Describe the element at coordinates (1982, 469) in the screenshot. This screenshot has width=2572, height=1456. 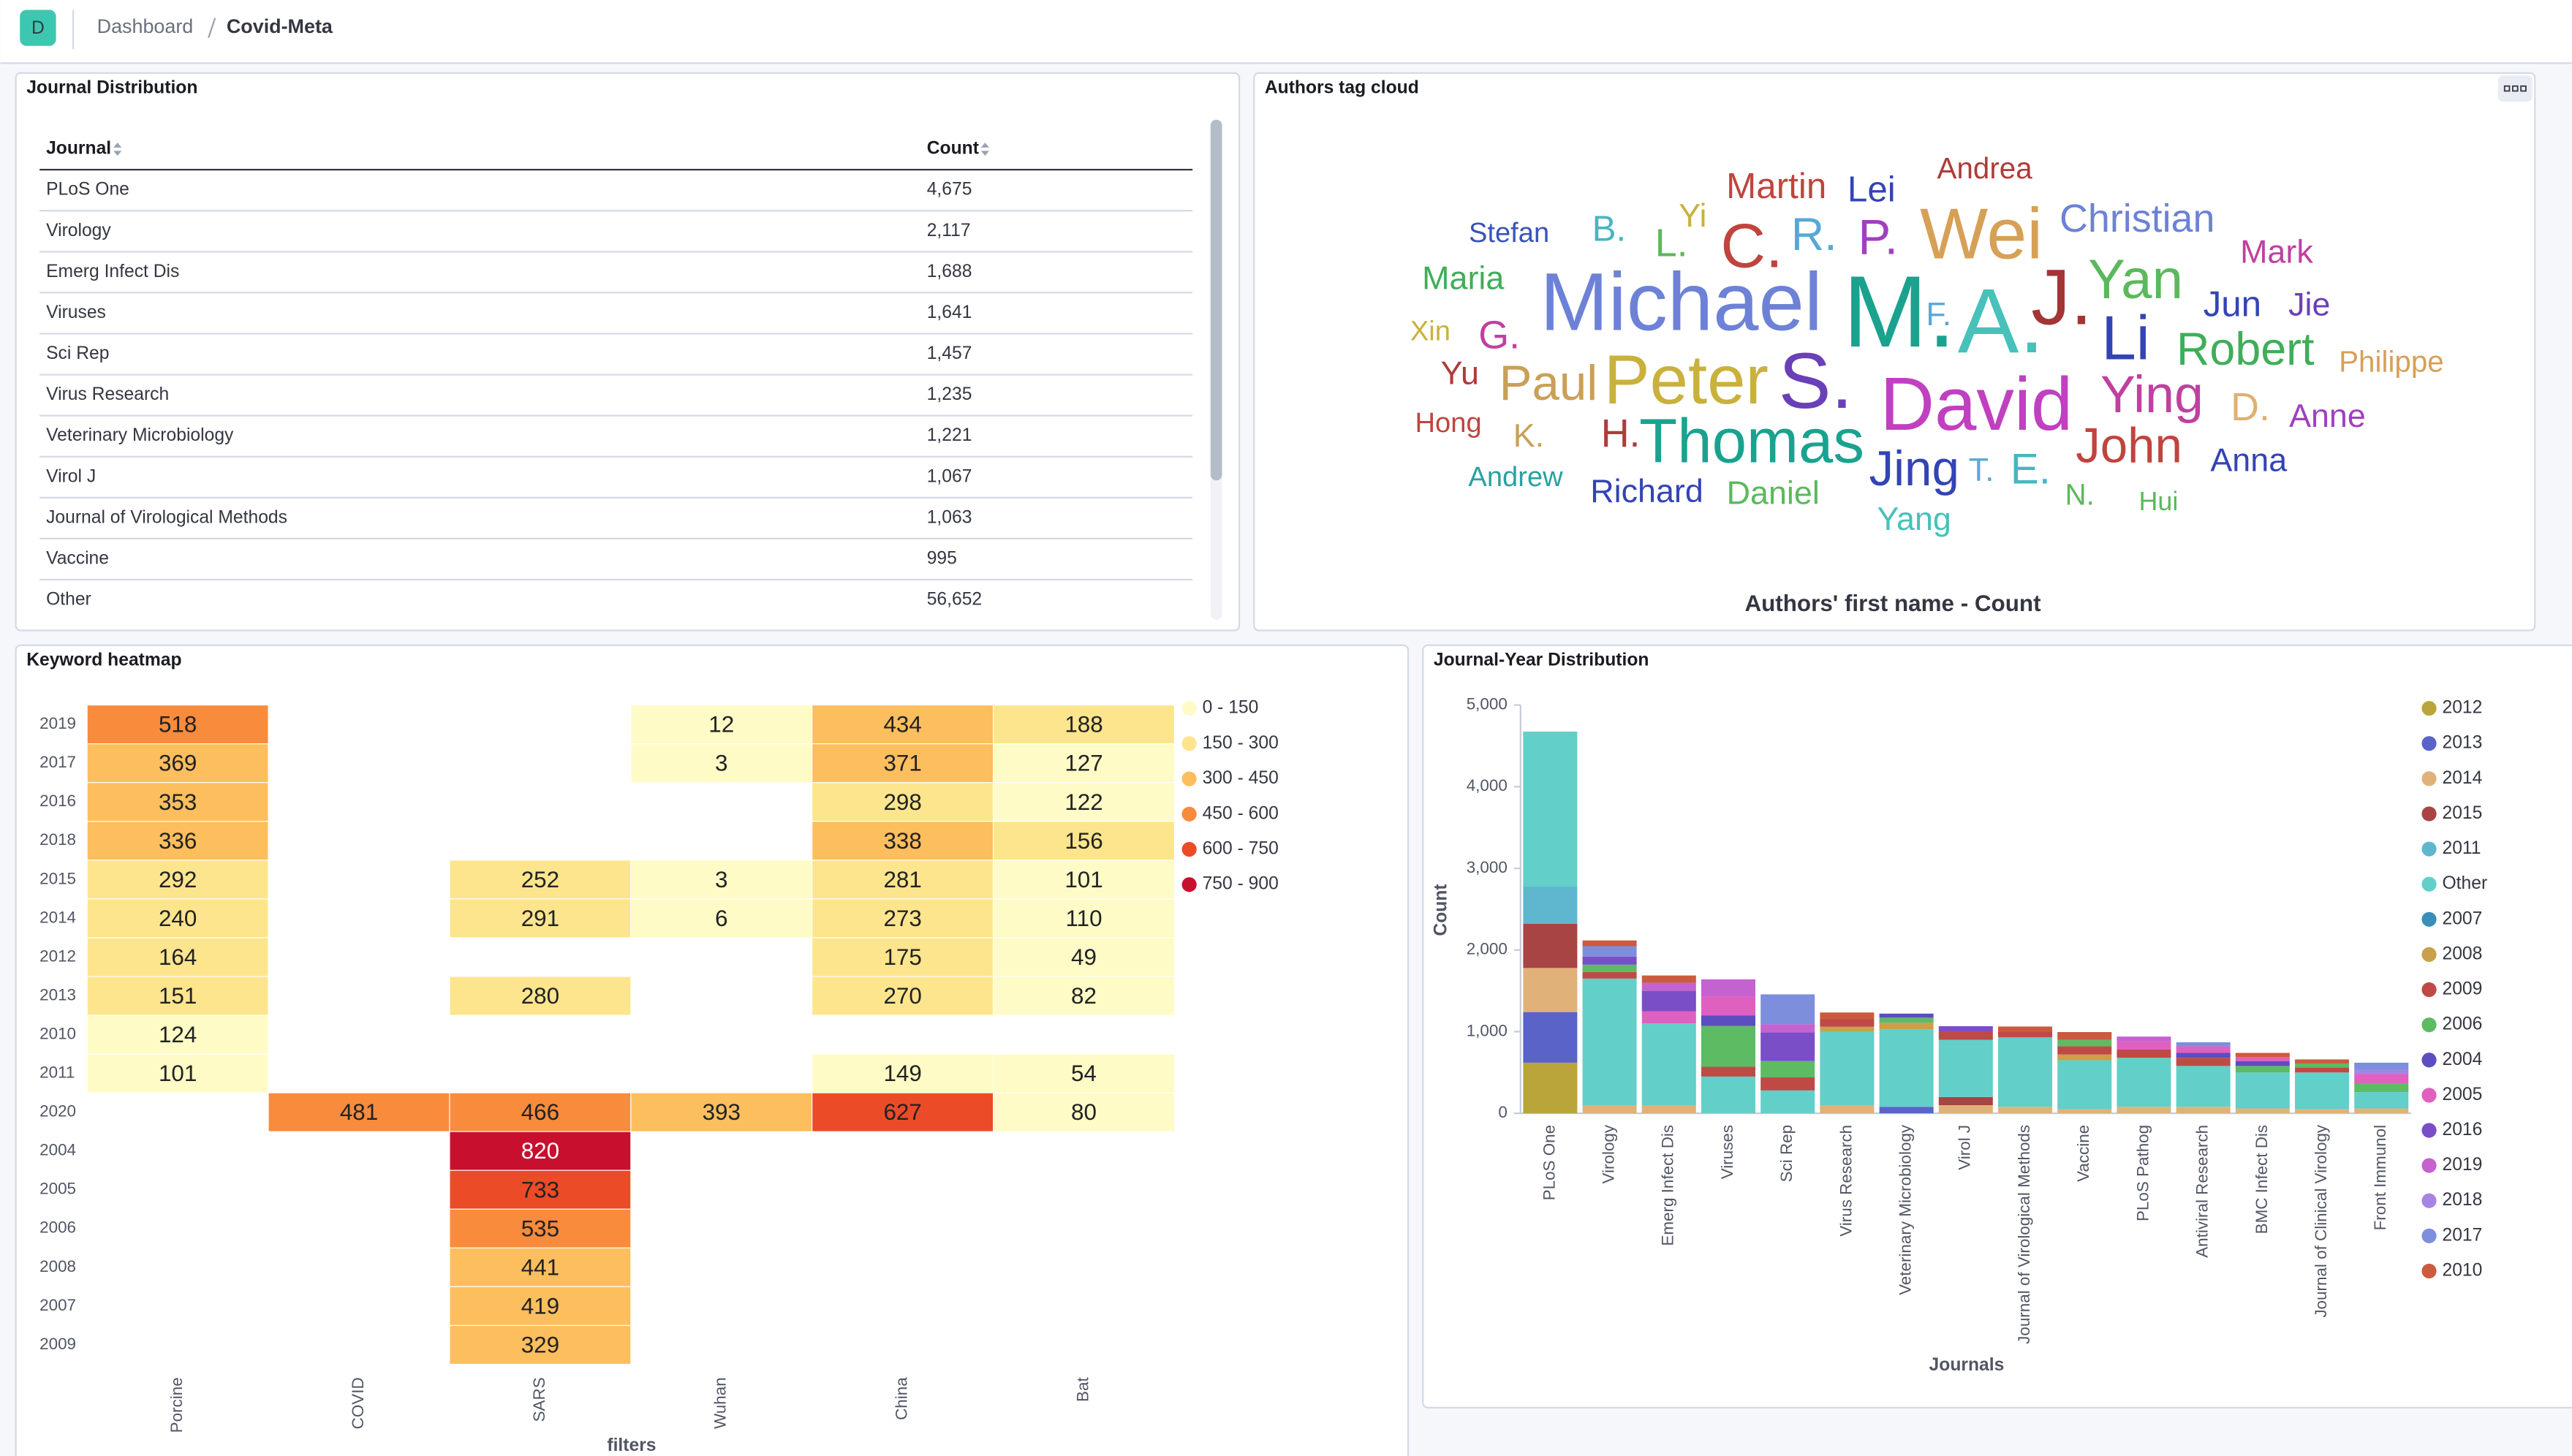
I see `cloud-word: T.` at that location.